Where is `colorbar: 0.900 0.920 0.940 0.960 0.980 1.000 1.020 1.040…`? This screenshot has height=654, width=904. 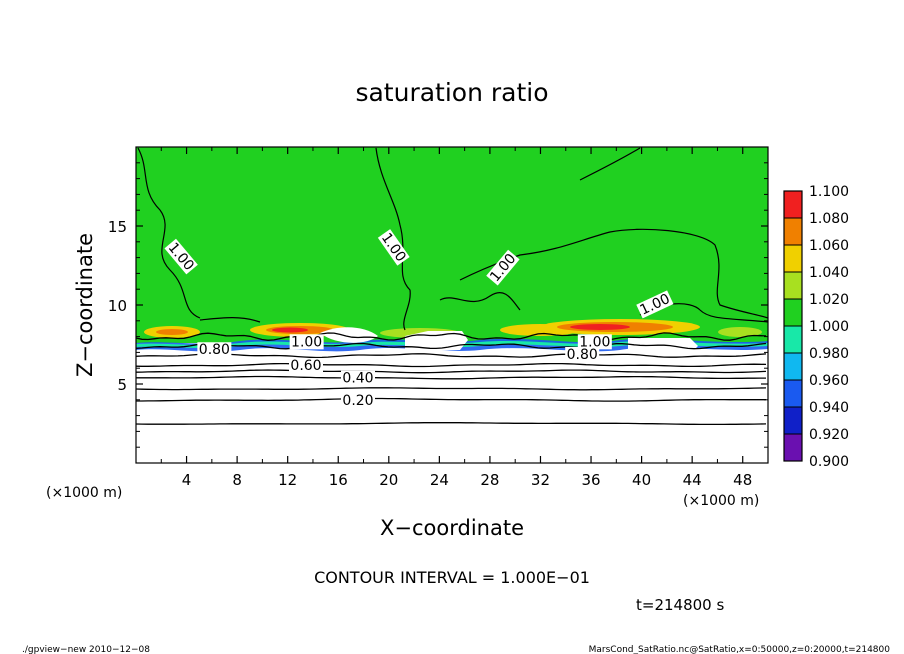 colorbar: 0.900 0.920 0.940 0.960 0.980 1.000 1.020 1.040… is located at coordinates (816, 327).